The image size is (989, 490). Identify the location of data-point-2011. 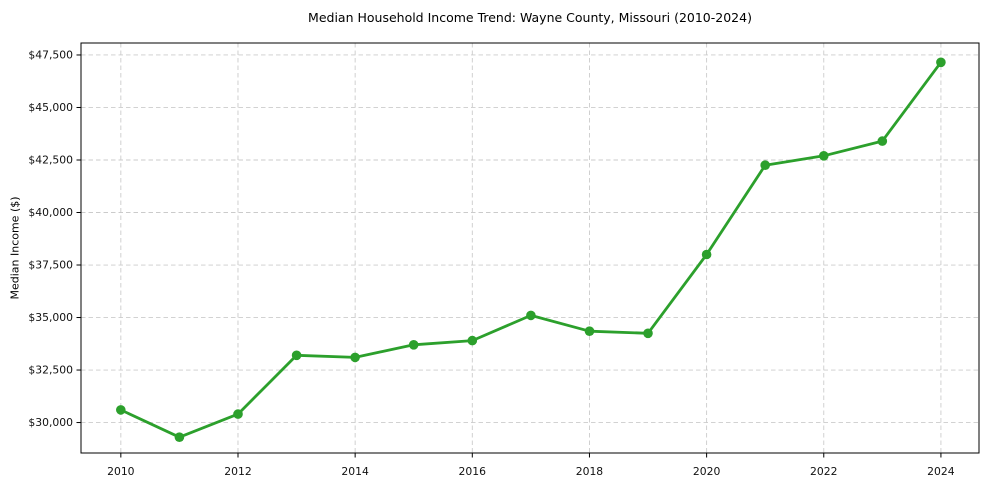
(179, 437).